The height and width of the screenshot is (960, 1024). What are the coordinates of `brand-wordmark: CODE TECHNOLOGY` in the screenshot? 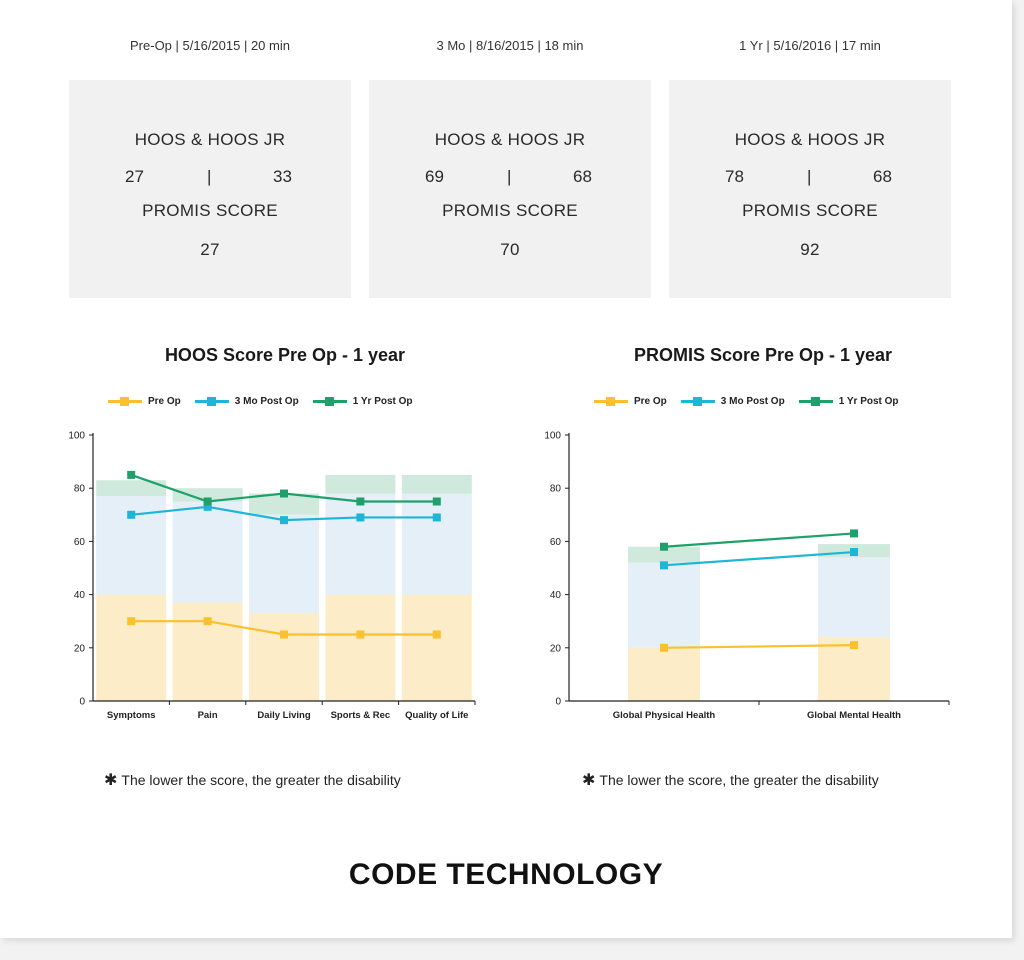 It's located at (506, 874).